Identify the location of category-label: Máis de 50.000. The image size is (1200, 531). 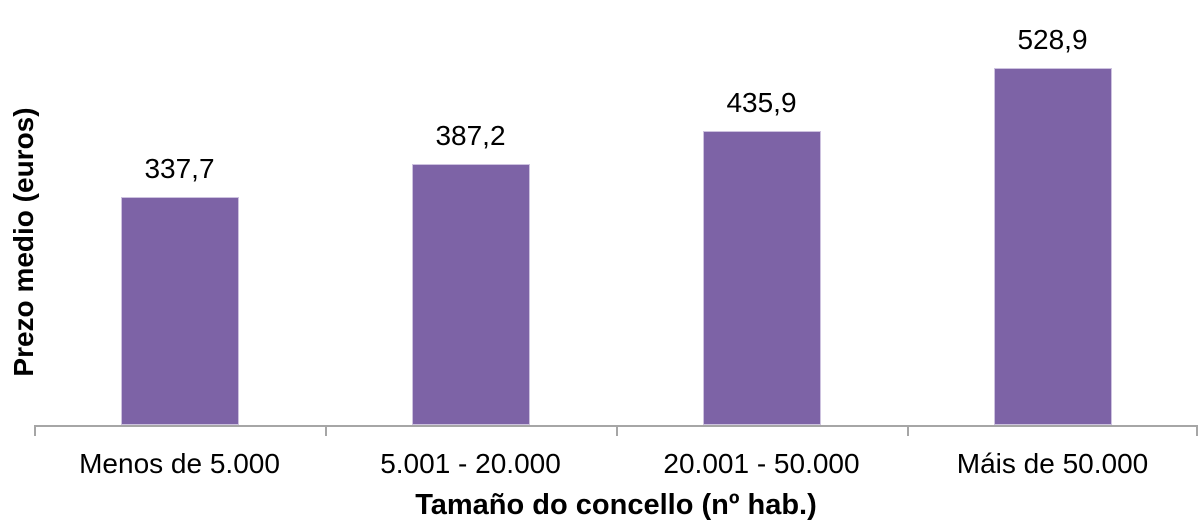
(1052, 463).